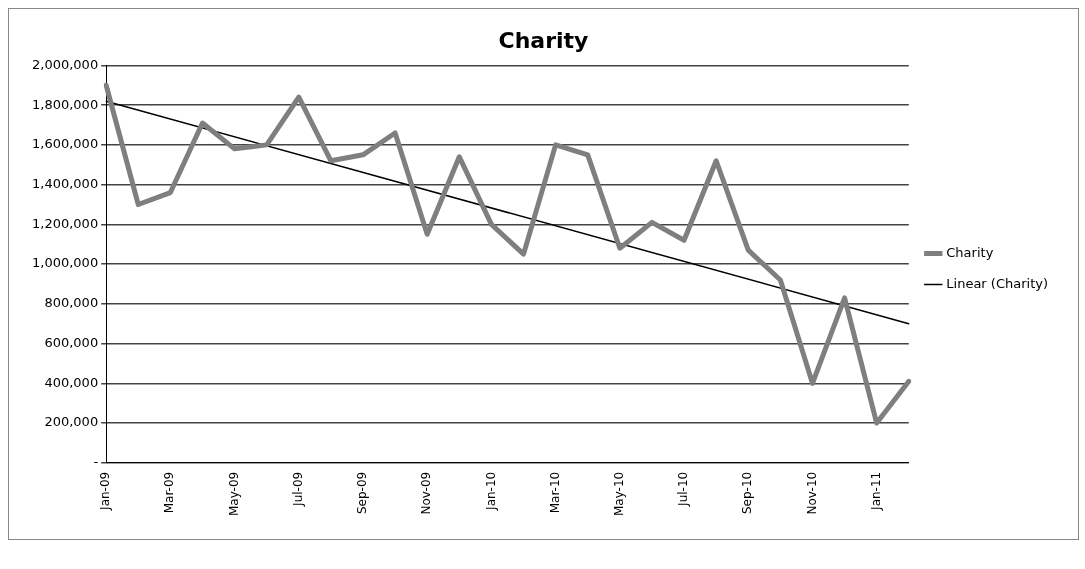  I want to click on x-tick-label: Nov-10, so click(811, 493).